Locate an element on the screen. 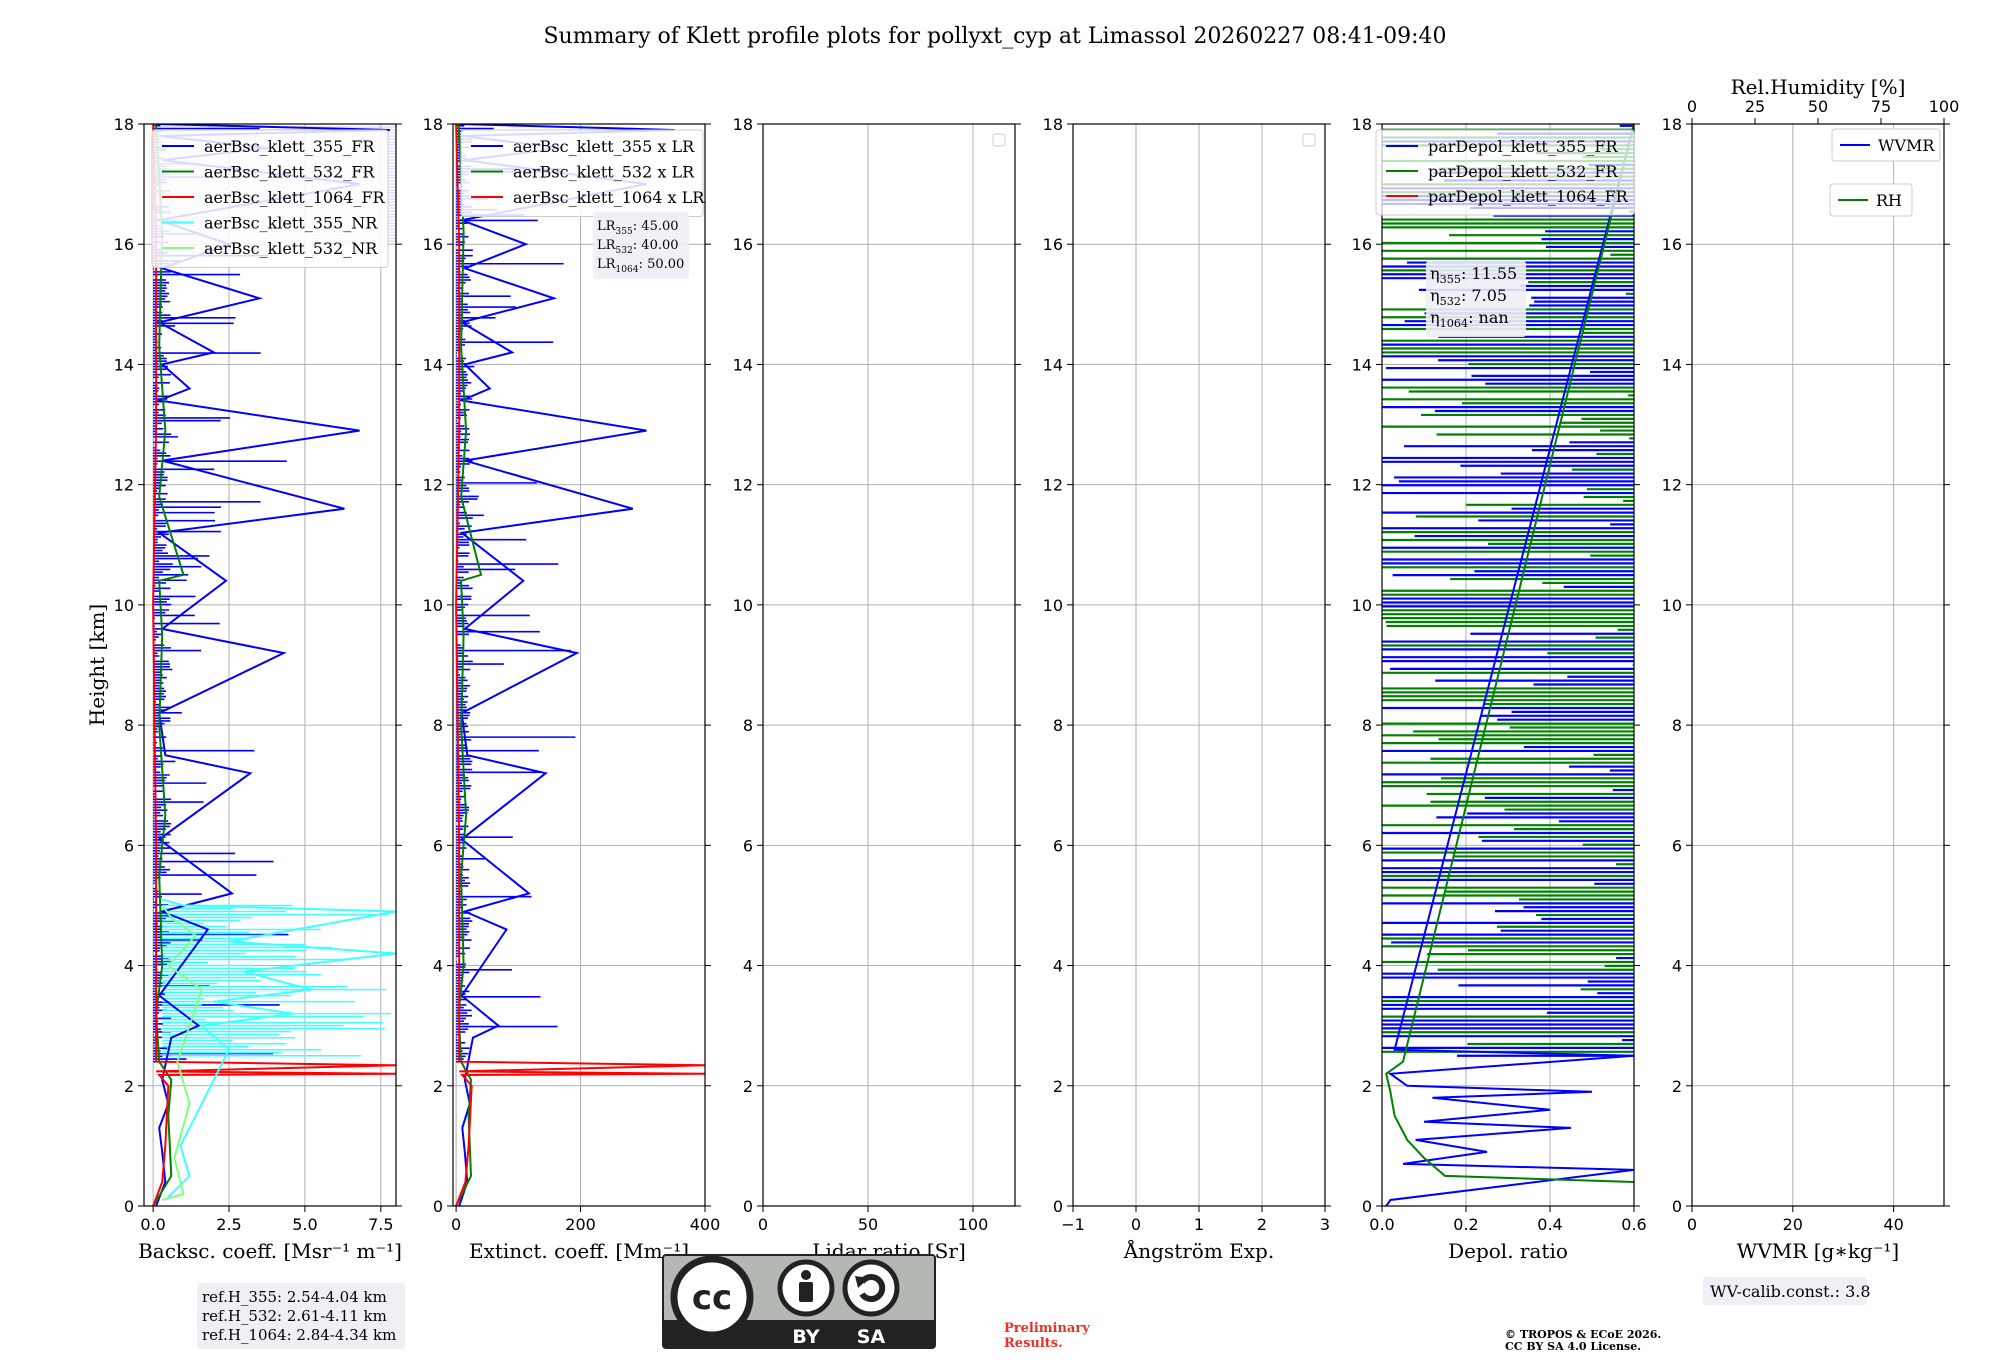 This screenshot has height=1360, width=2000. copyright-line2: CC BY SA 4.0 License. is located at coordinates (1573, 1346).